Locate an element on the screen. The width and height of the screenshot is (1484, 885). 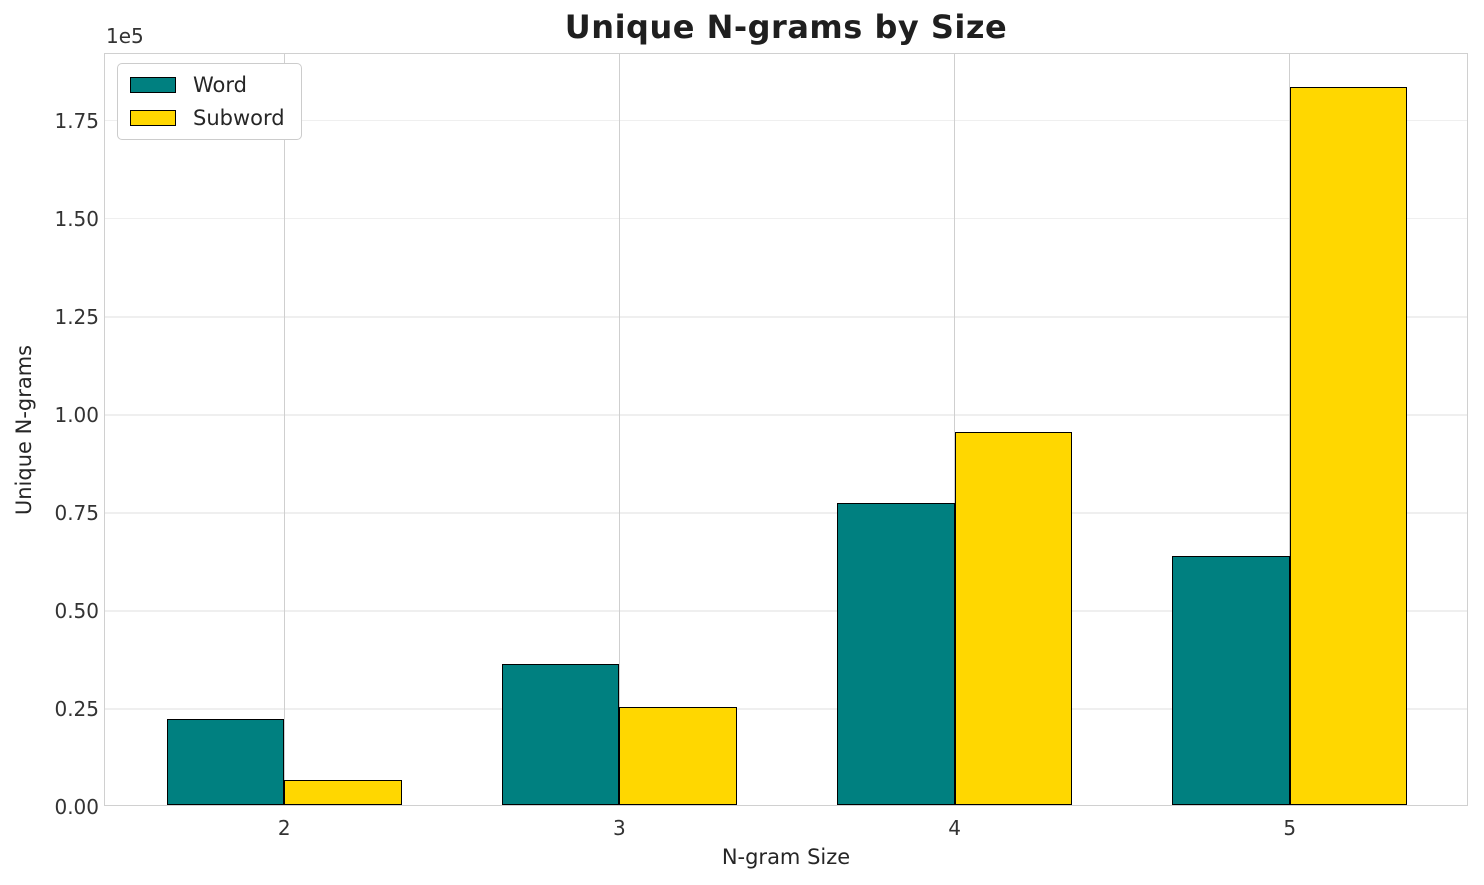
chart-title: Unique N-grams by Size is located at coordinates (786, 27).